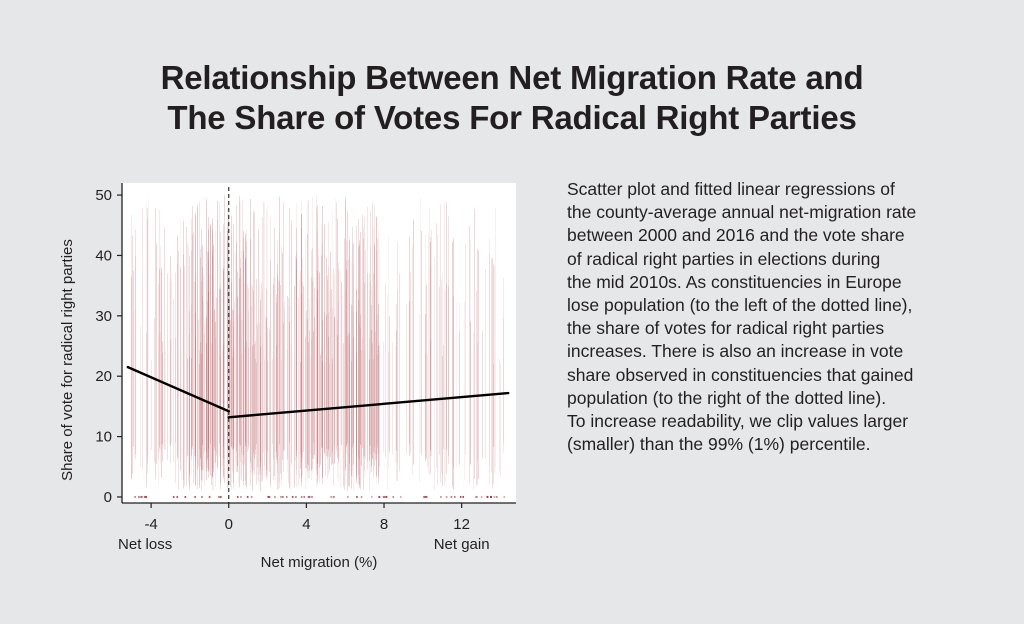 The image size is (1024, 624). What do you see at coordinates (461, 524) in the screenshot?
I see `x-tick-label: 12` at bounding box center [461, 524].